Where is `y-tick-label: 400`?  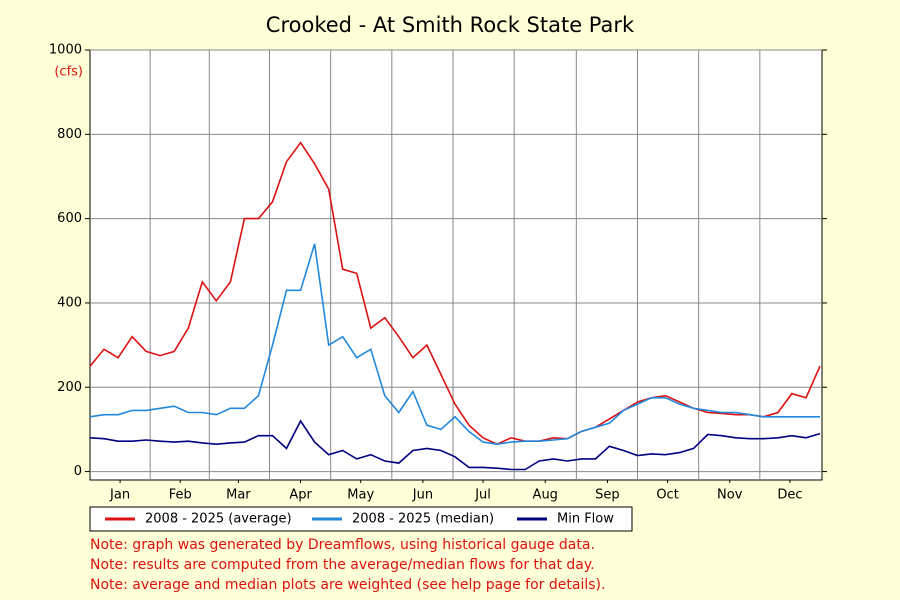 y-tick-label: 400 is located at coordinates (69, 302).